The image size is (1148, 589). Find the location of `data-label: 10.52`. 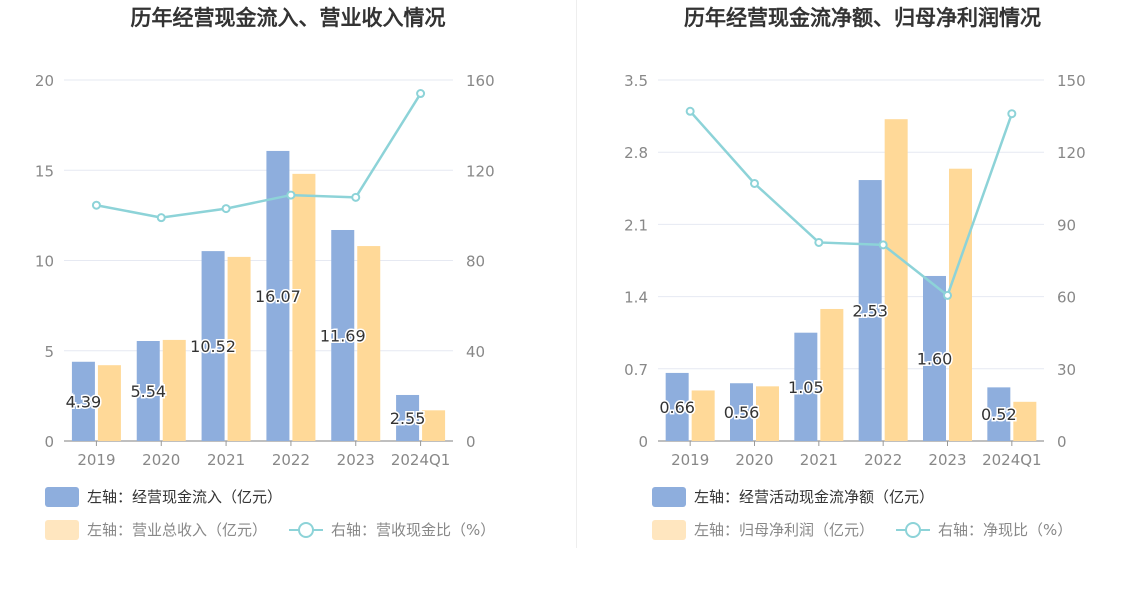

data-label: 10.52 is located at coordinates (213, 346).